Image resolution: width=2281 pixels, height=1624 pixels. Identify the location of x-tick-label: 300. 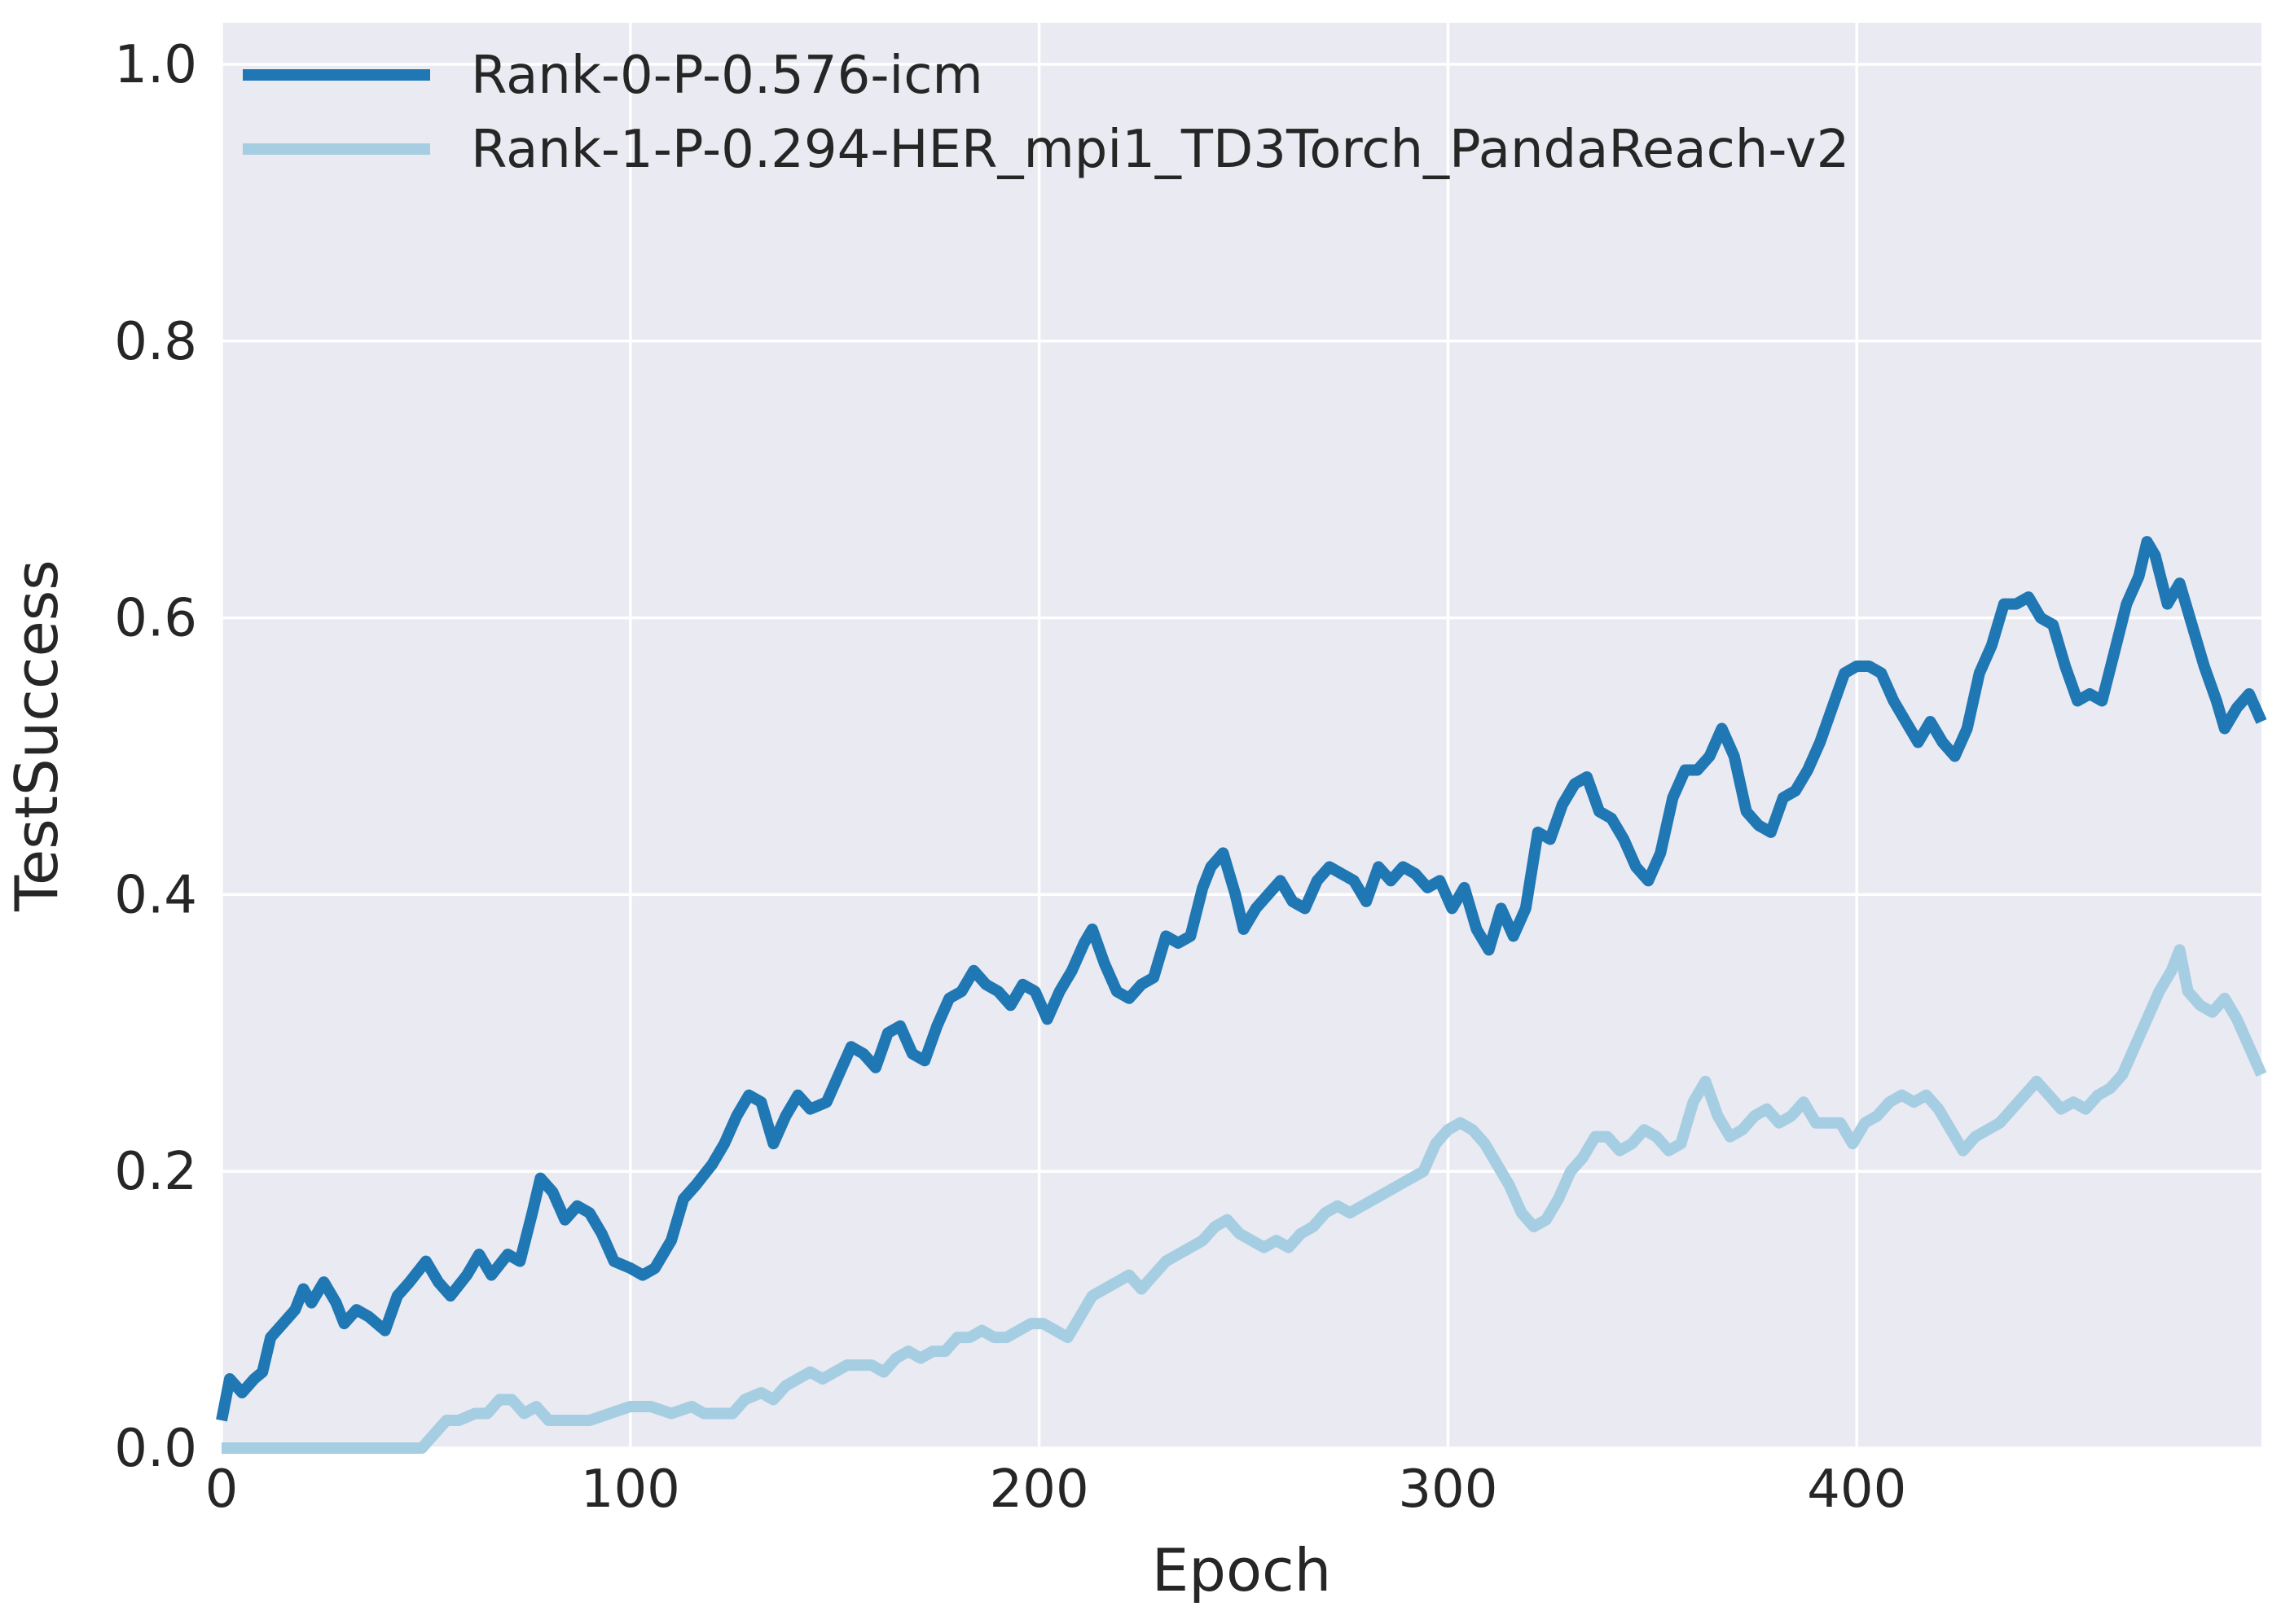
(1447, 1489).